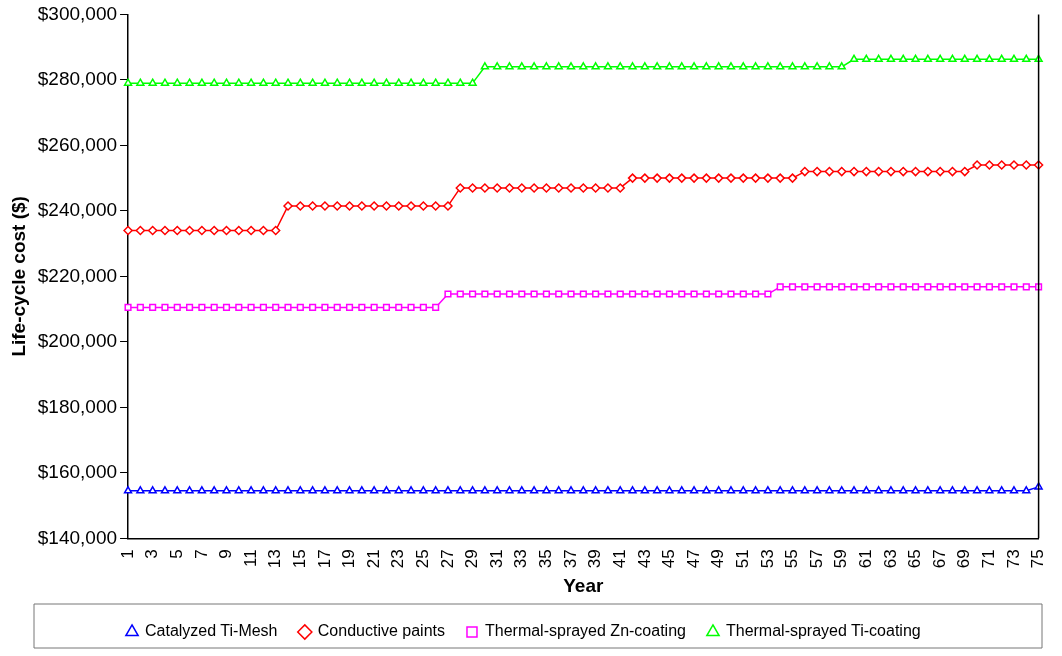 Image resolution: width=1062 pixels, height=656 pixels. Describe the element at coordinates (275, 559) in the screenshot. I see `x-tick-label: 13` at that location.